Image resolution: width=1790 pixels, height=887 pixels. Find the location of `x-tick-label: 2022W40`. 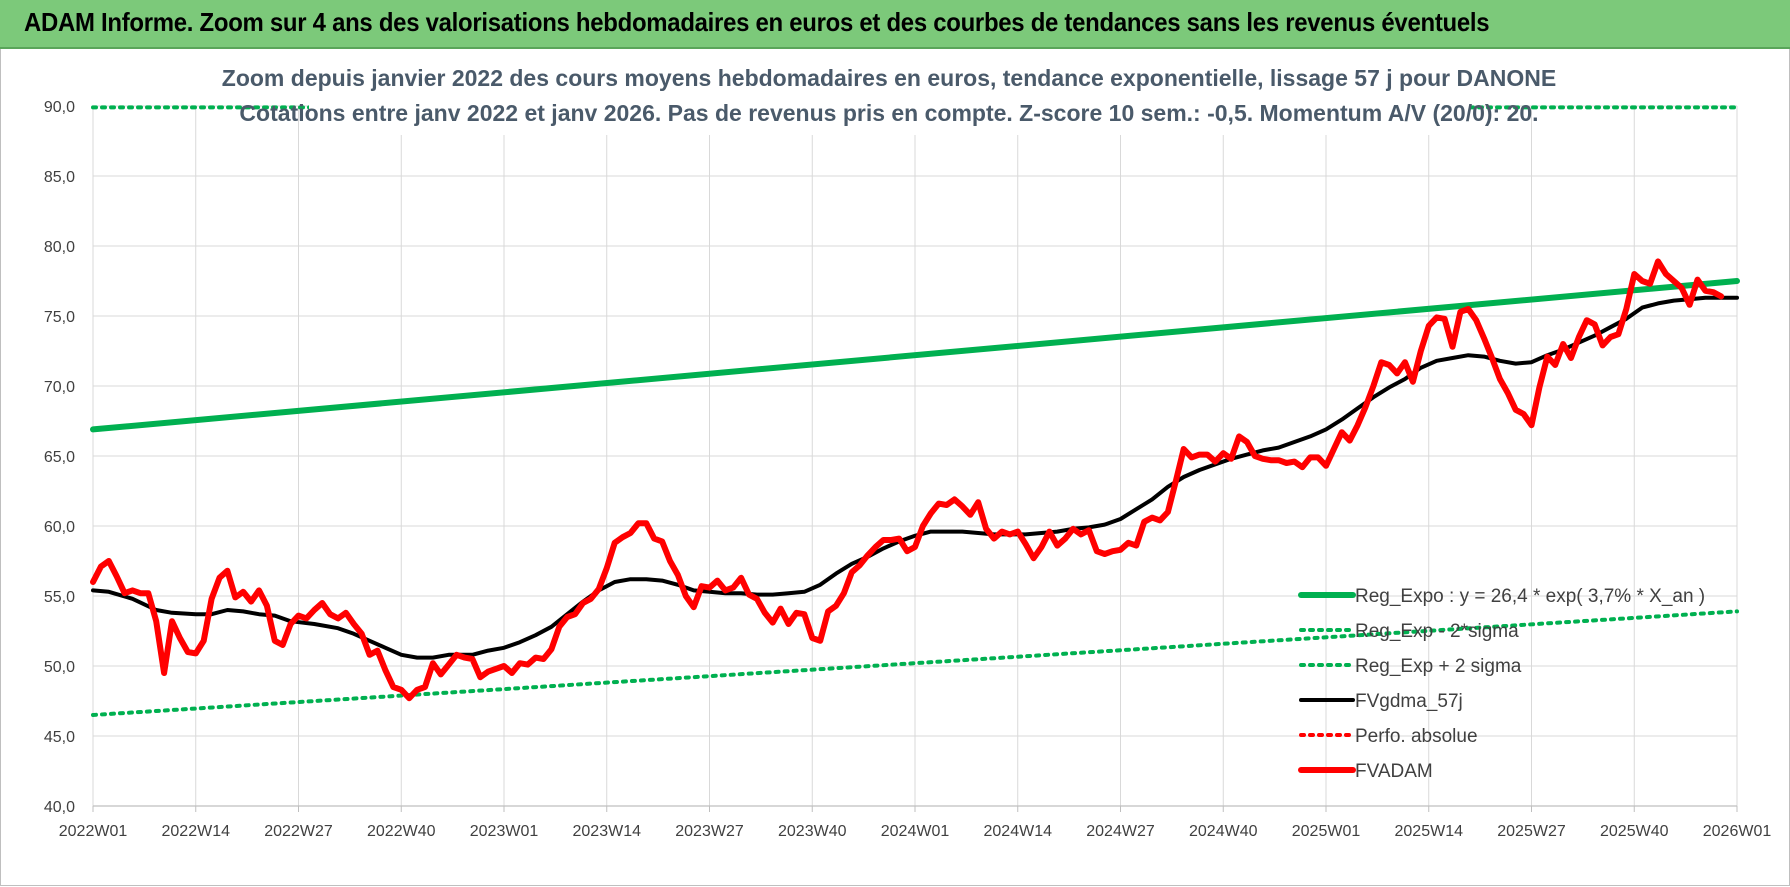

x-tick-label: 2022W40 is located at coordinates (401, 831).